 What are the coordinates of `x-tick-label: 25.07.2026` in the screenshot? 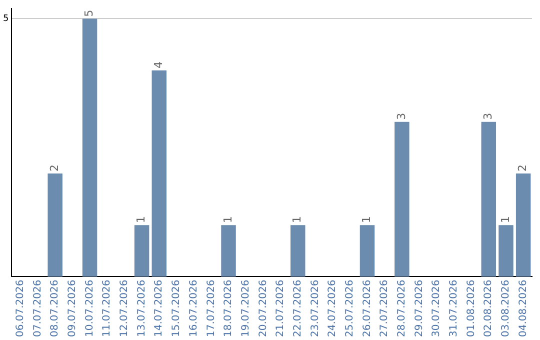 It's located at (350, 309).